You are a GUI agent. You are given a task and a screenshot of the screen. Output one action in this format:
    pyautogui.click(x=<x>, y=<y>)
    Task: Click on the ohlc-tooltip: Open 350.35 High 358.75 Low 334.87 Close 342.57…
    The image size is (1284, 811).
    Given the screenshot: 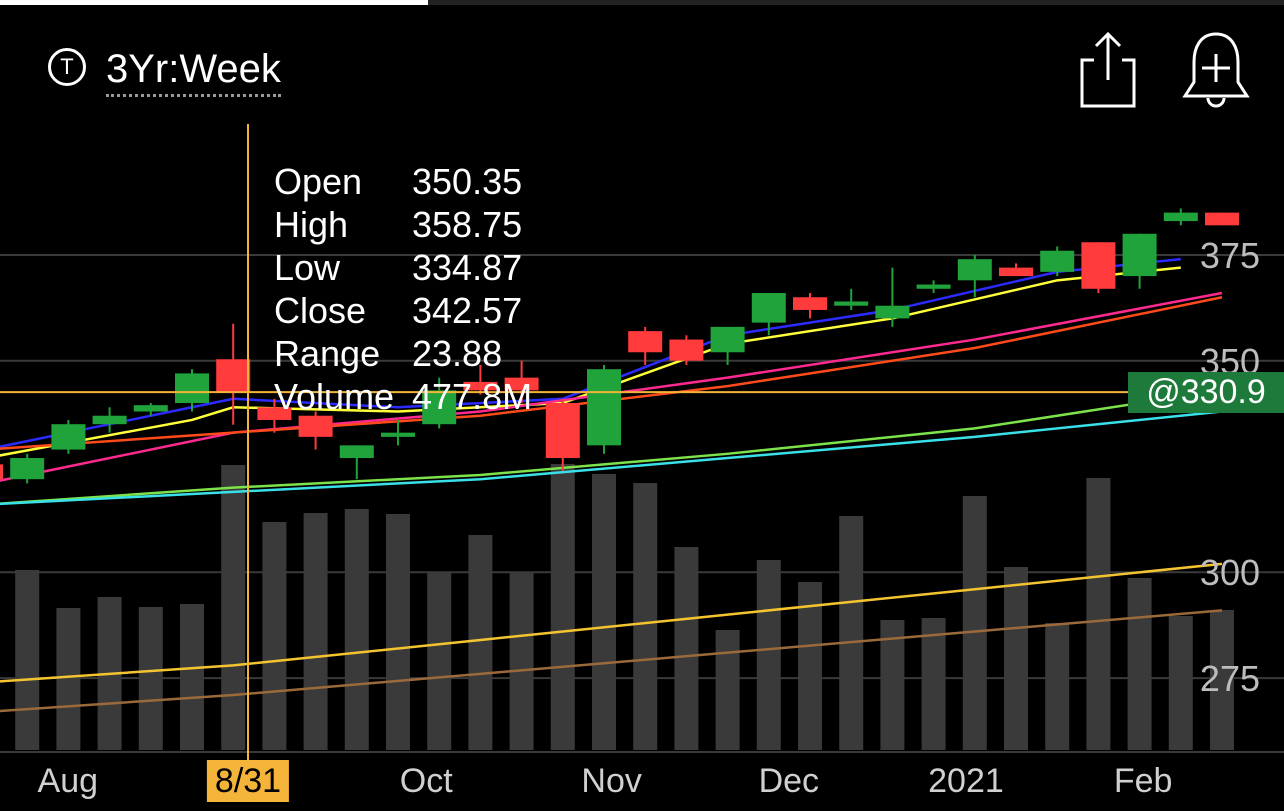 What is the action you would take?
    pyautogui.click(x=403, y=289)
    